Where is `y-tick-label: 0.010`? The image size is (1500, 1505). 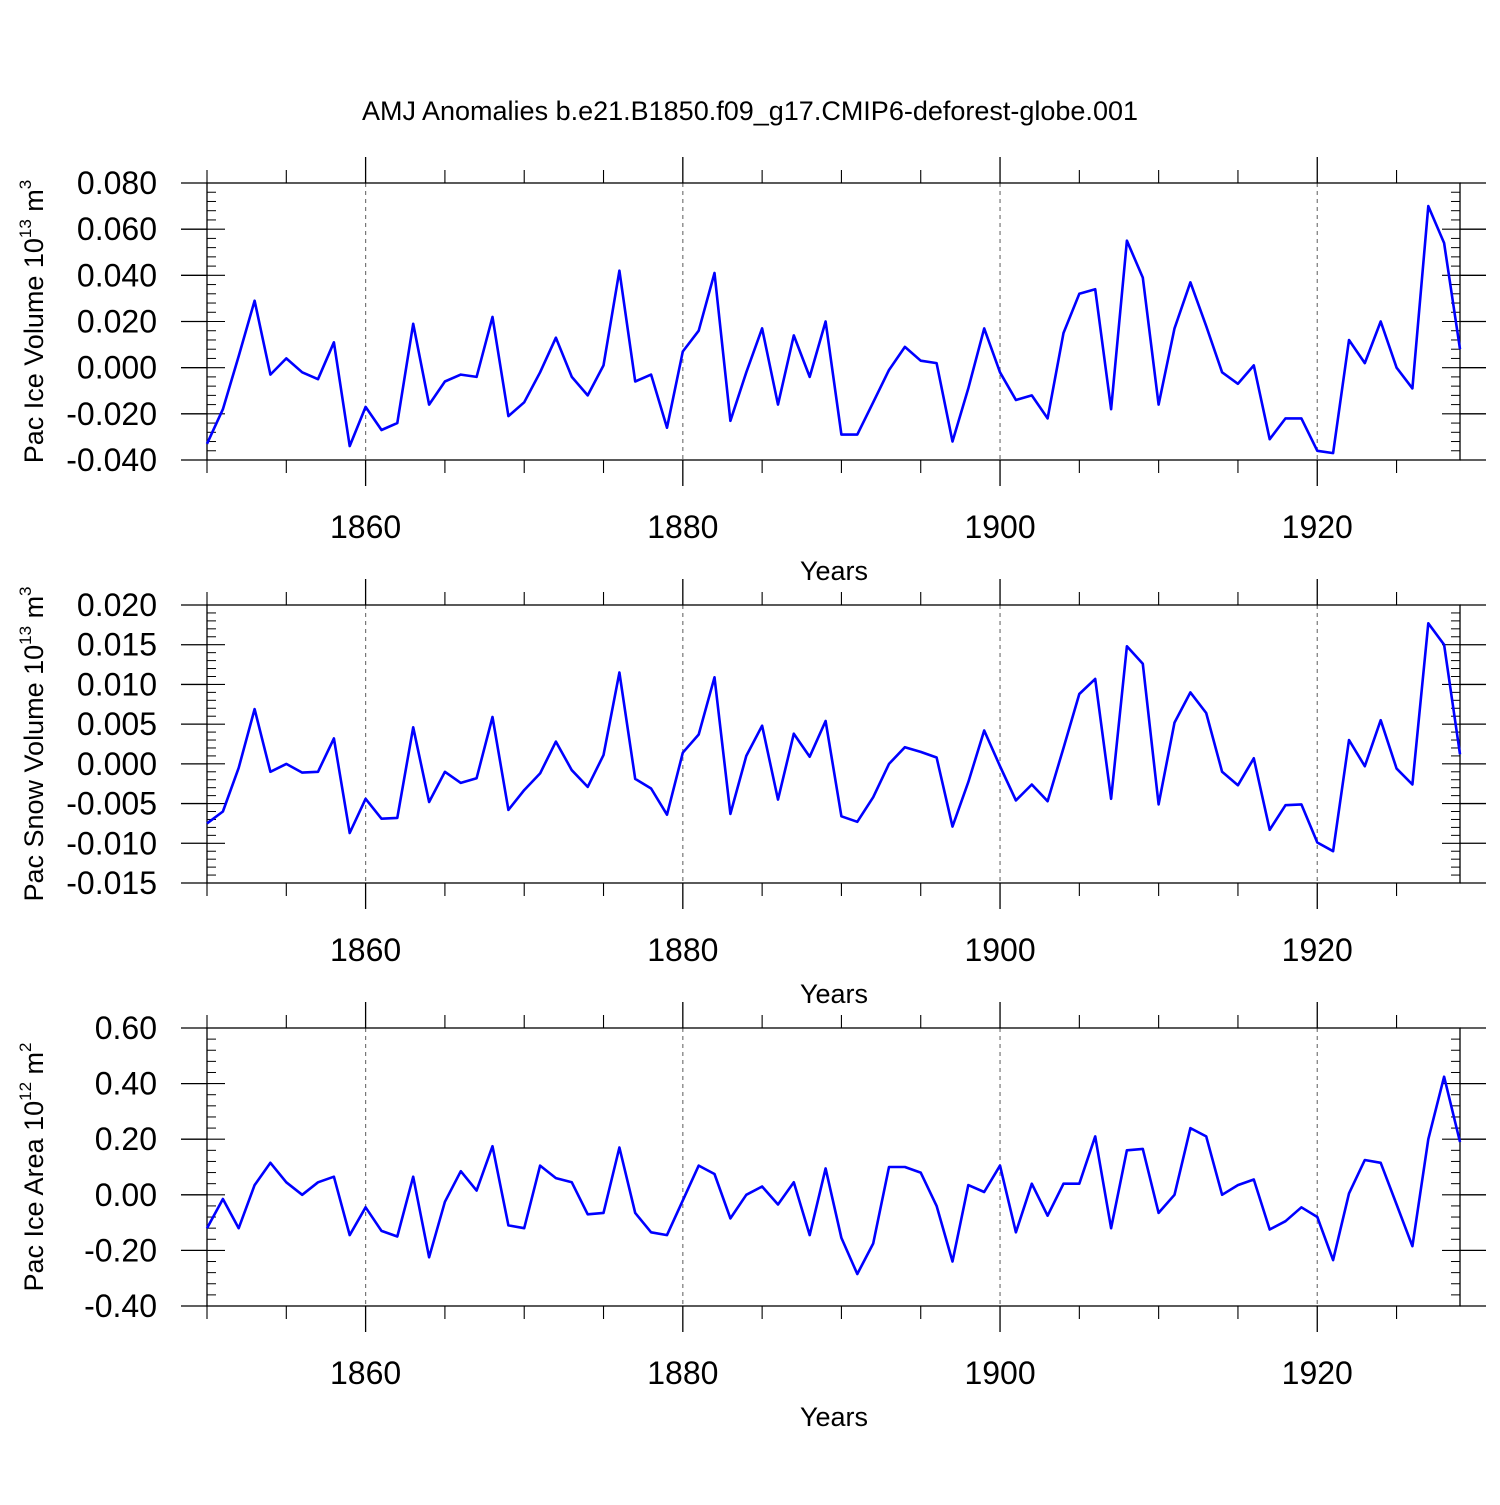 y-tick-label: 0.010 is located at coordinates (117, 684).